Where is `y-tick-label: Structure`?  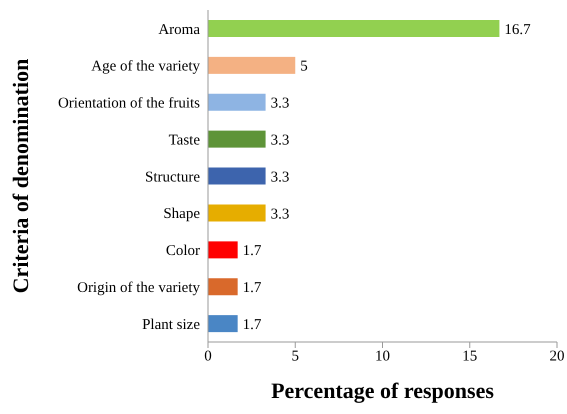
y-tick-label: Structure is located at coordinates (172, 177).